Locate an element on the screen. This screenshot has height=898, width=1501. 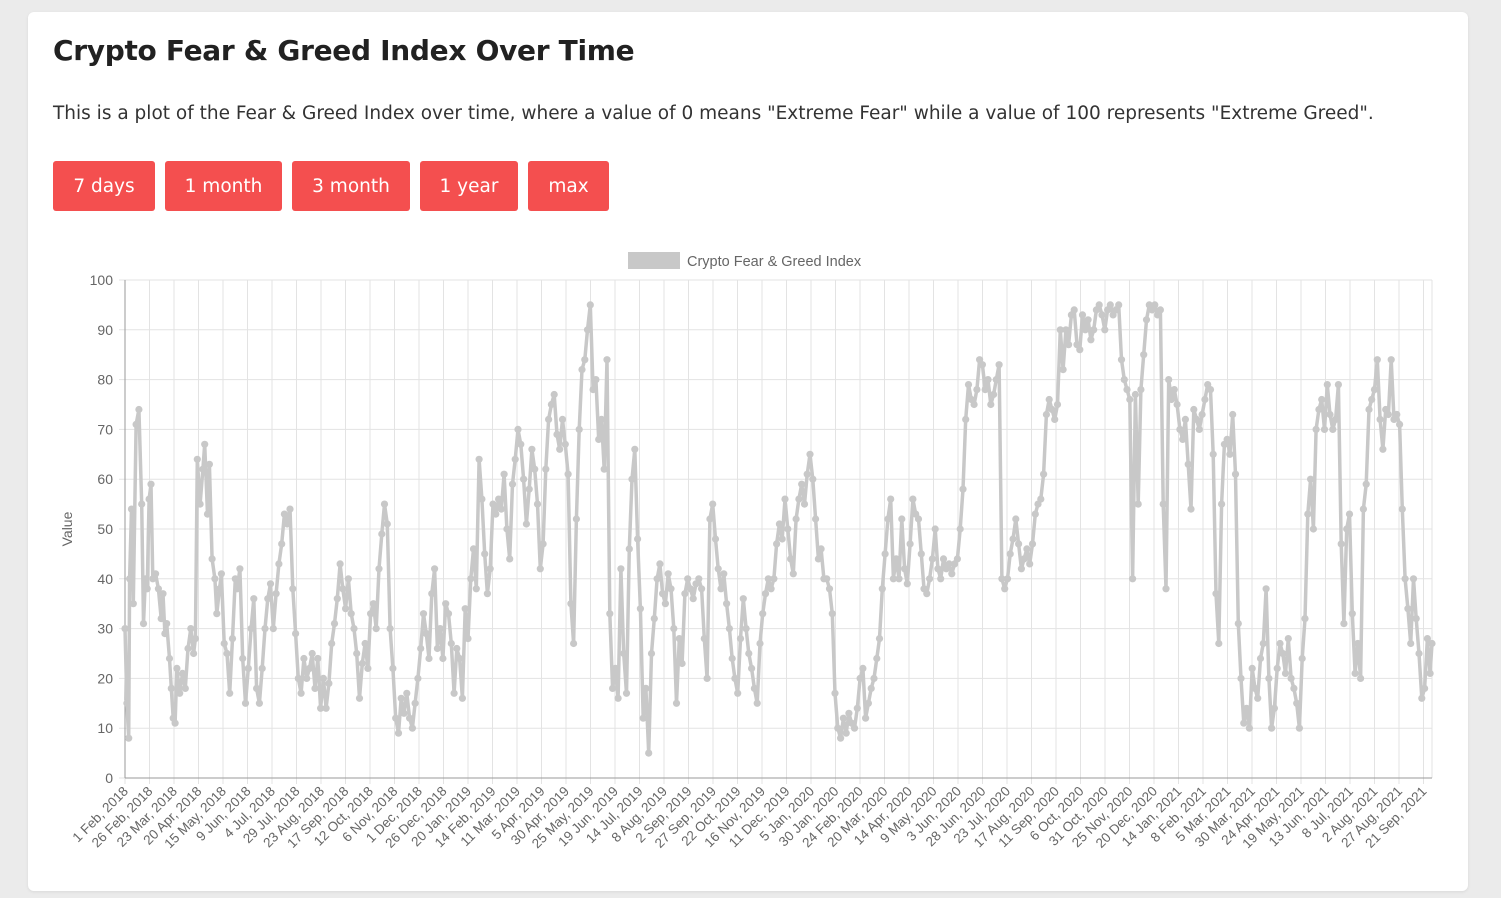
range-7-days-button: 7 days is located at coordinates (104, 186).